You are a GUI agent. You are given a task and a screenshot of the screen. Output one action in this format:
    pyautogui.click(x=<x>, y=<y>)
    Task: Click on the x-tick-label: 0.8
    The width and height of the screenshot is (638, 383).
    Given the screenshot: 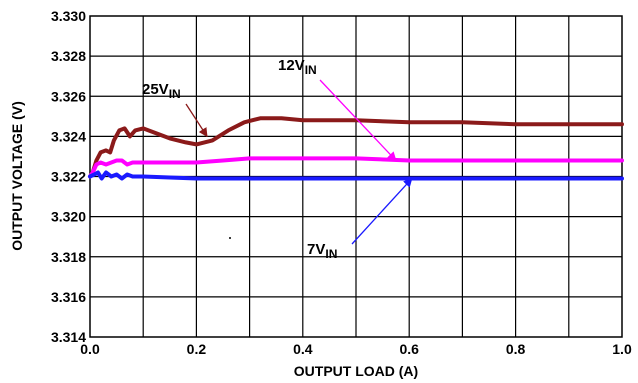 What is the action you would take?
    pyautogui.click(x=516, y=349)
    